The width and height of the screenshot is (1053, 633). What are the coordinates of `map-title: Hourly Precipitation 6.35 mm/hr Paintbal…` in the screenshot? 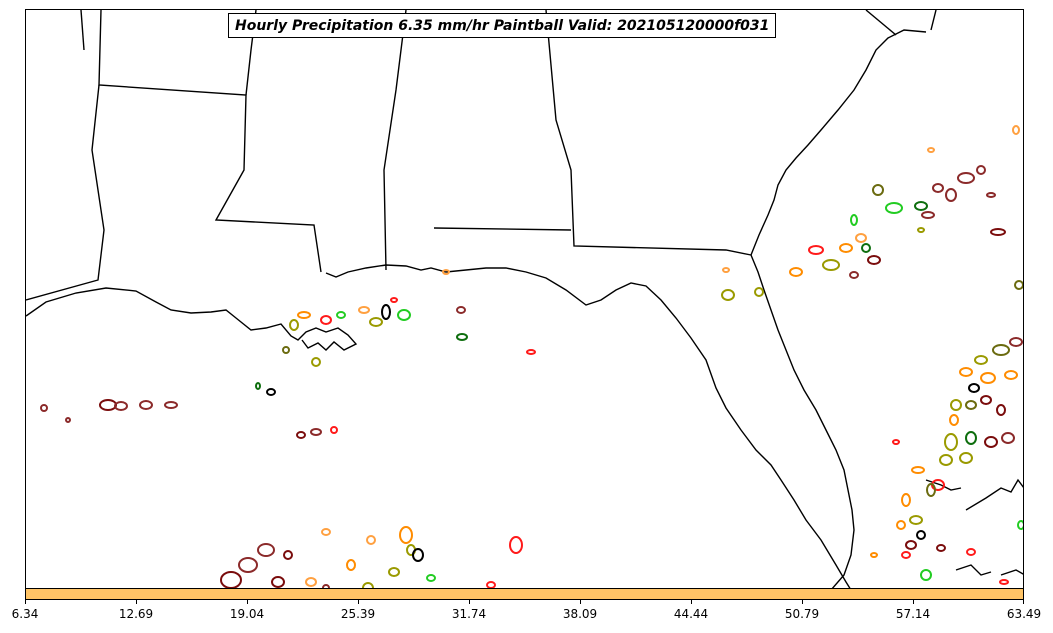 It's located at (502, 25).